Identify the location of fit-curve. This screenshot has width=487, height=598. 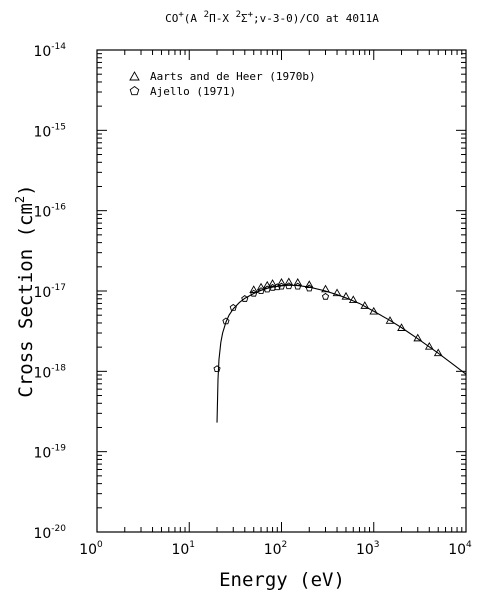
(341, 353).